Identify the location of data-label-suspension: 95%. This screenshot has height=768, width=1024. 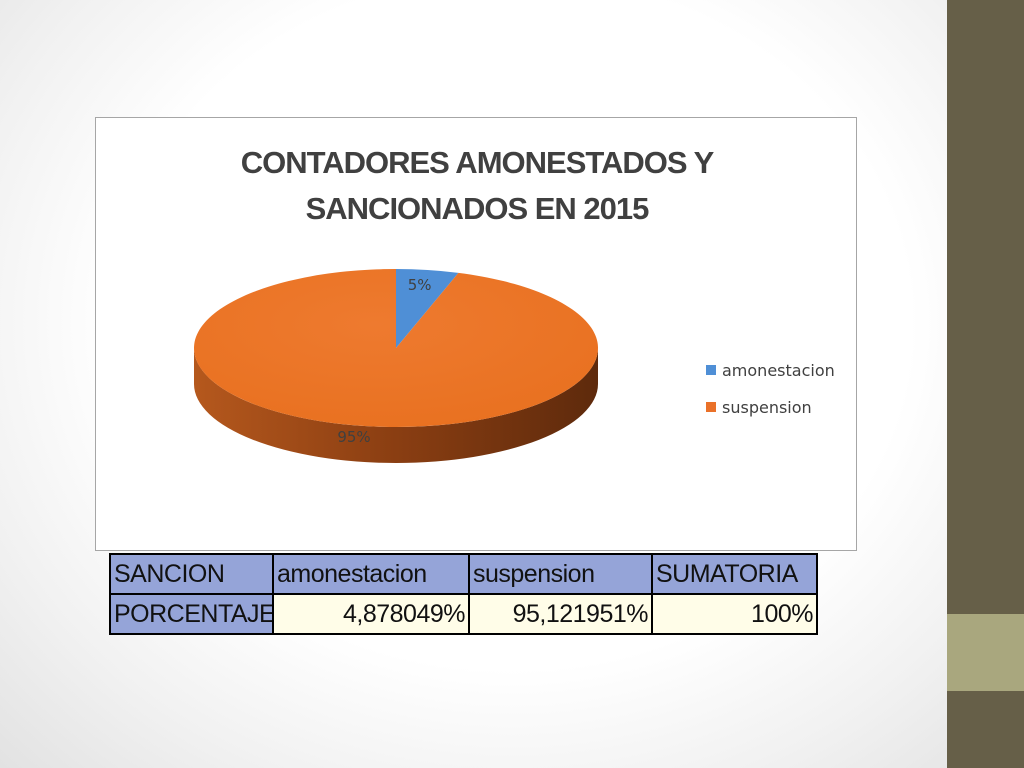
(353, 437).